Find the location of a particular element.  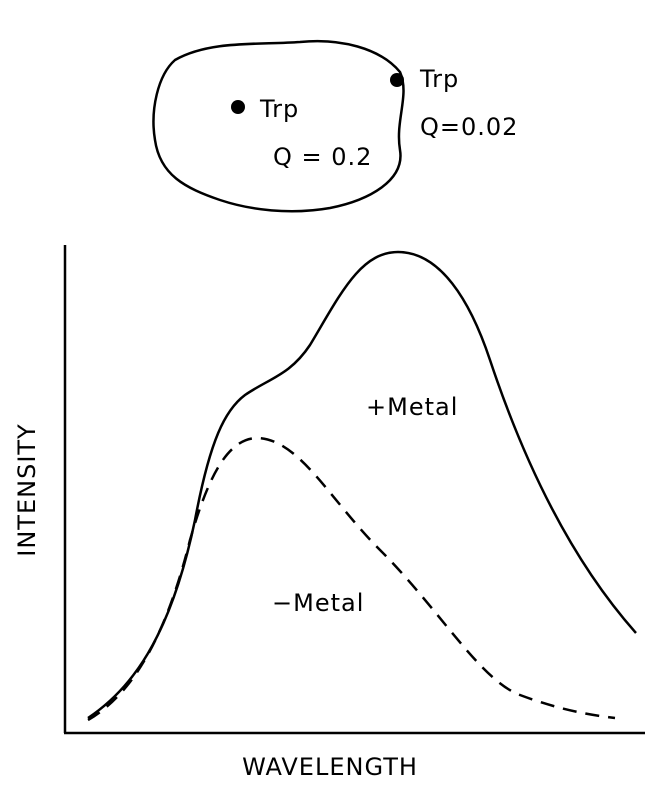

surface-trp-label: Trp is located at coordinates (439, 79).